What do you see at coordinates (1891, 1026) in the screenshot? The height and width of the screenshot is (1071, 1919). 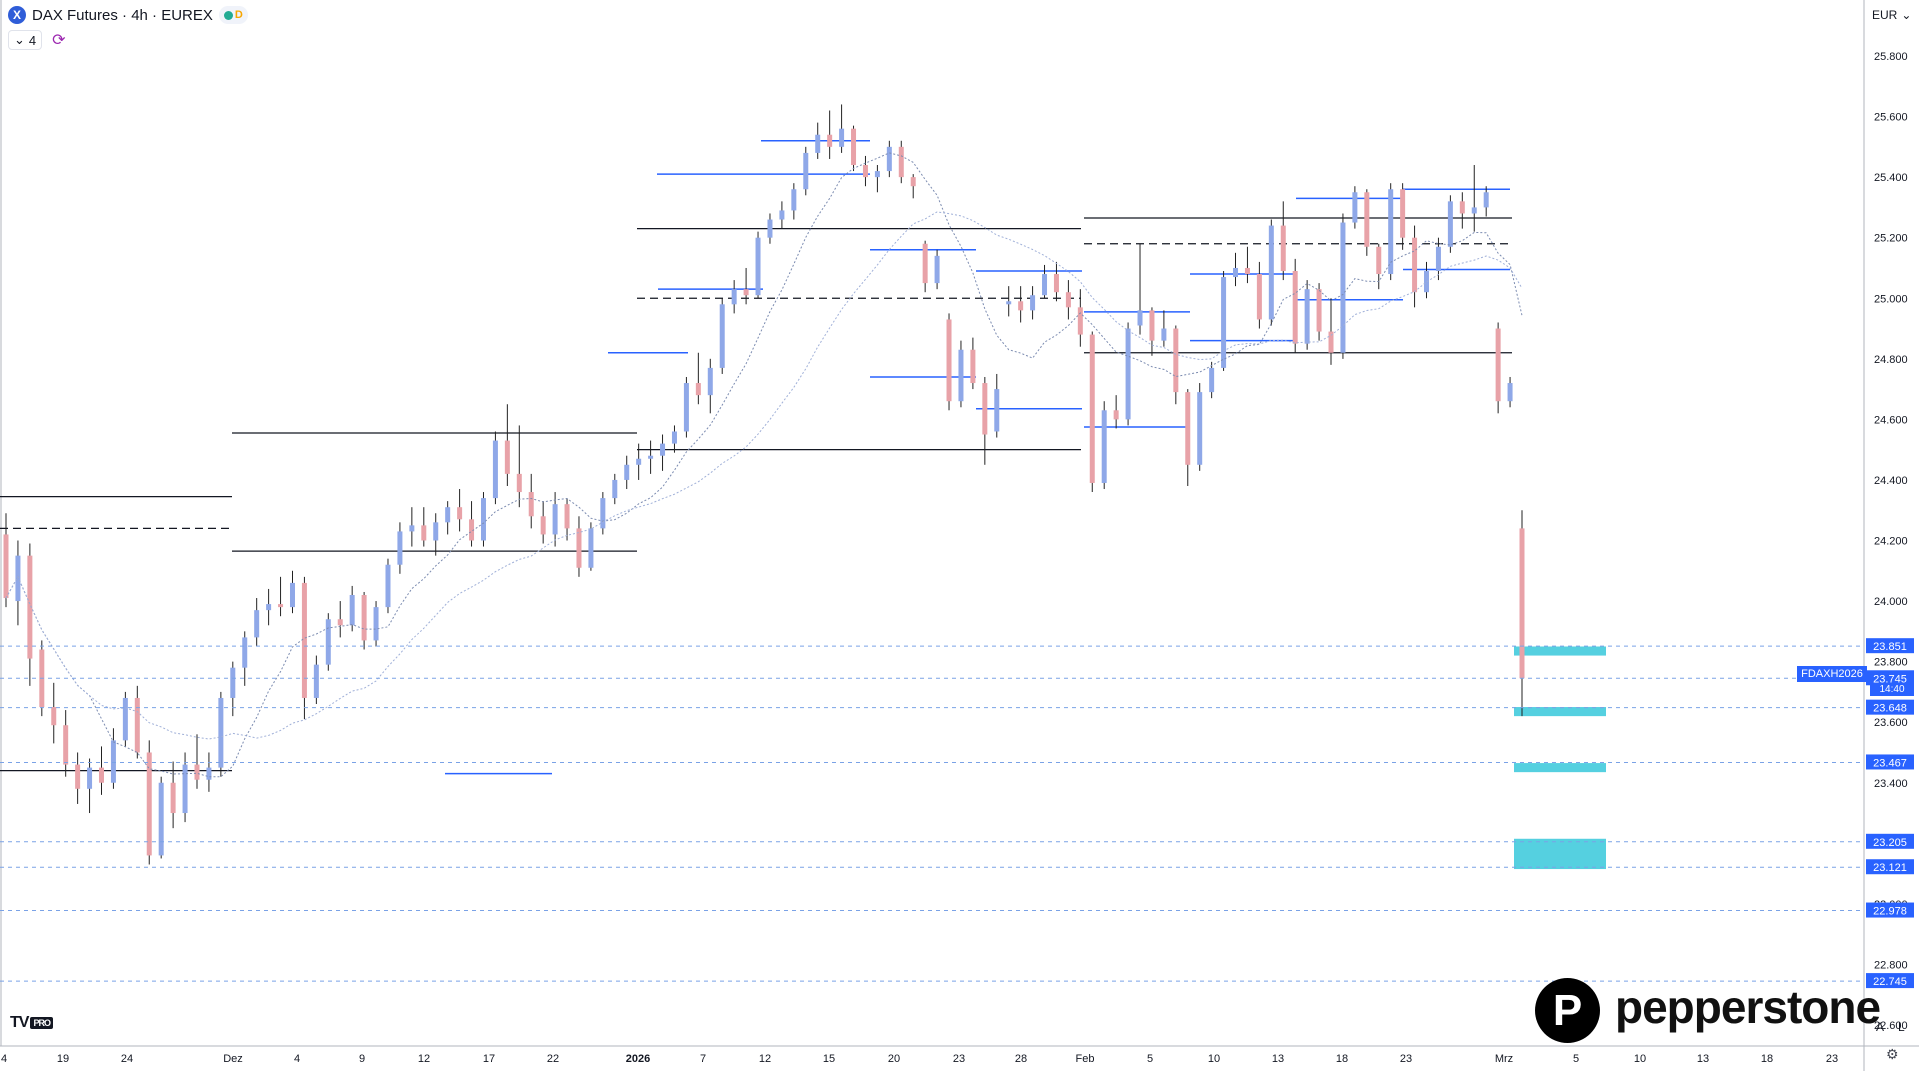 I see `y-tick-label: 22.600` at bounding box center [1891, 1026].